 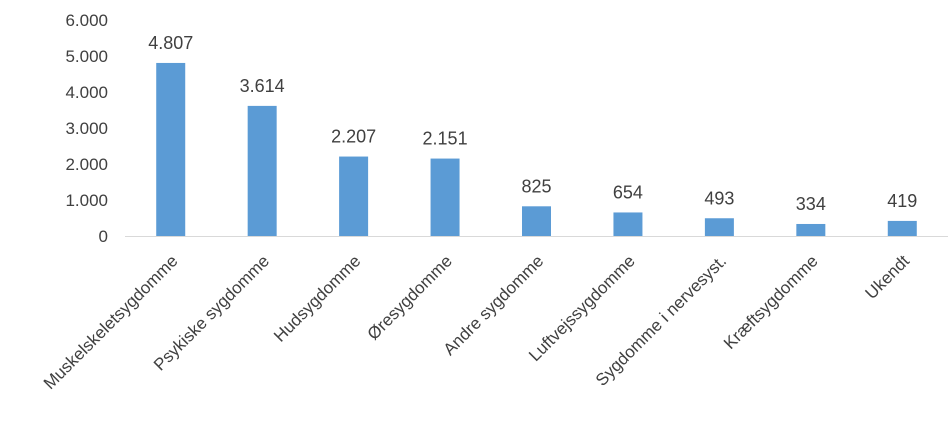 I want to click on data-label: 493, so click(x=719, y=198).